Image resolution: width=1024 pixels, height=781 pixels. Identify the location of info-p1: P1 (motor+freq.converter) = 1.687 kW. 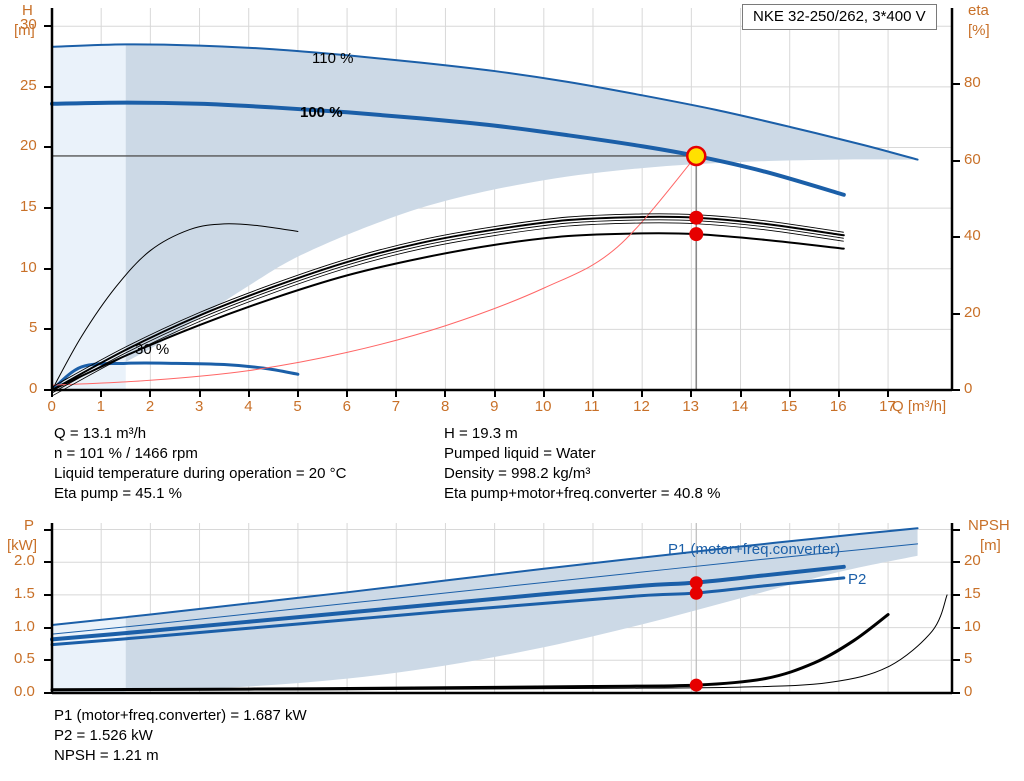
(180, 715).